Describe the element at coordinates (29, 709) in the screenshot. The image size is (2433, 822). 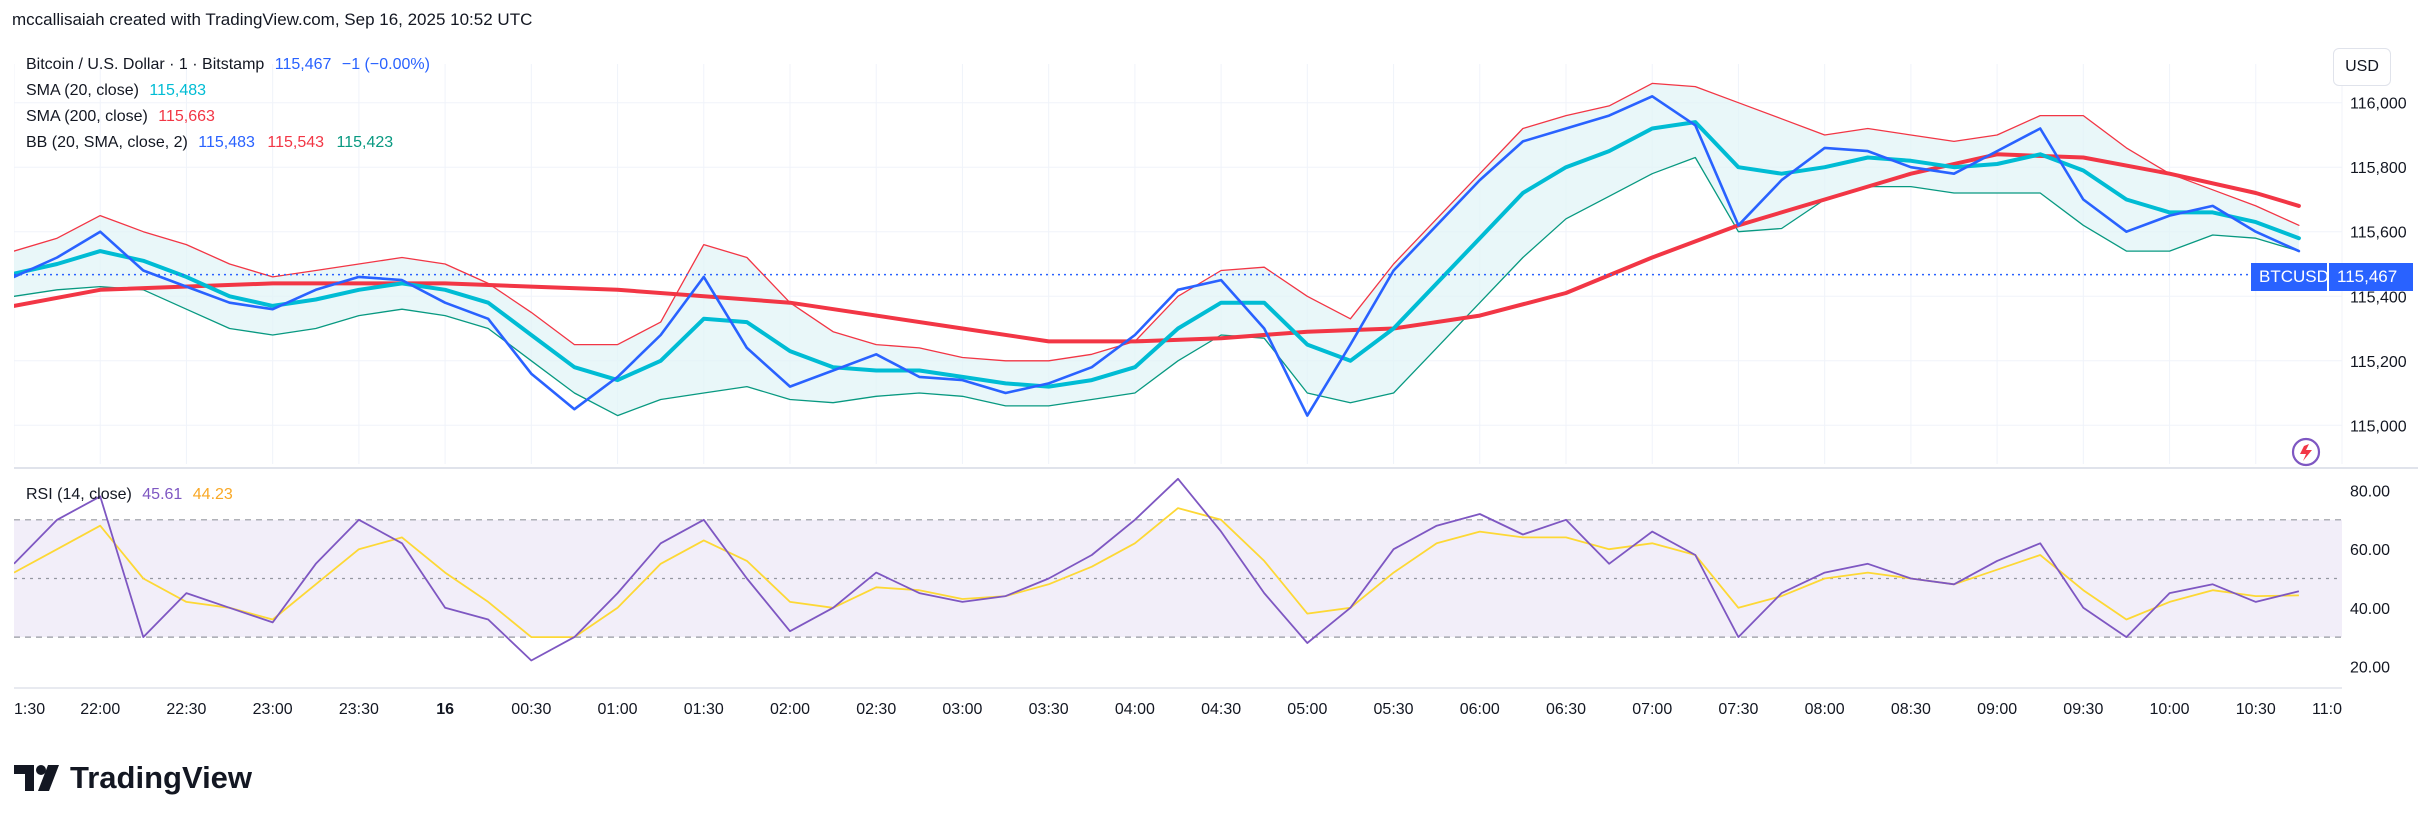
I see `time-tick-label: 1:30` at that location.